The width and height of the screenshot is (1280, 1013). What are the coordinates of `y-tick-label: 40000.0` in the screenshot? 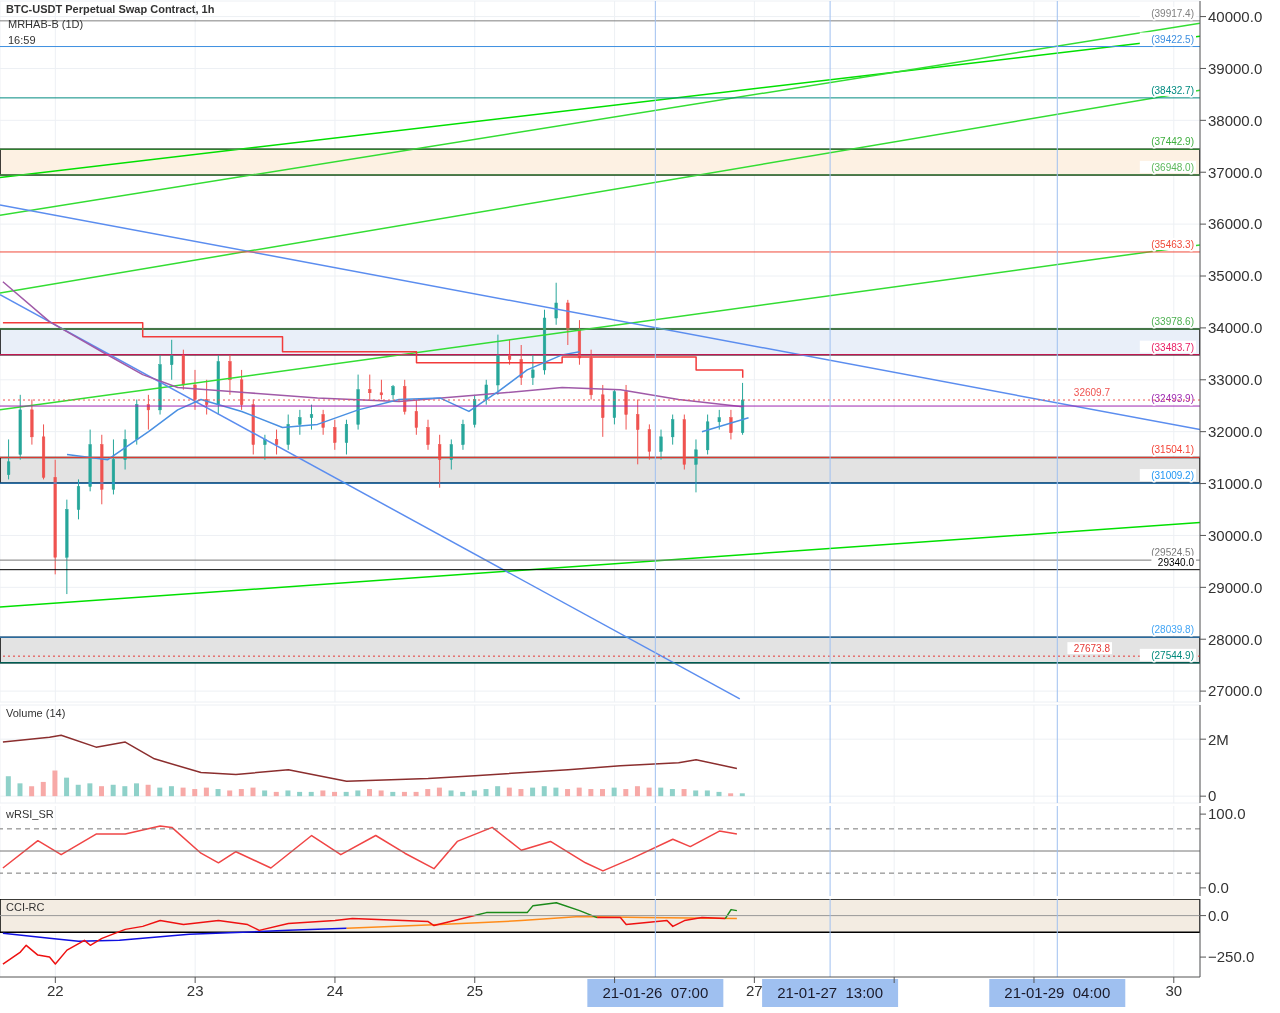 It's located at (1235, 16).